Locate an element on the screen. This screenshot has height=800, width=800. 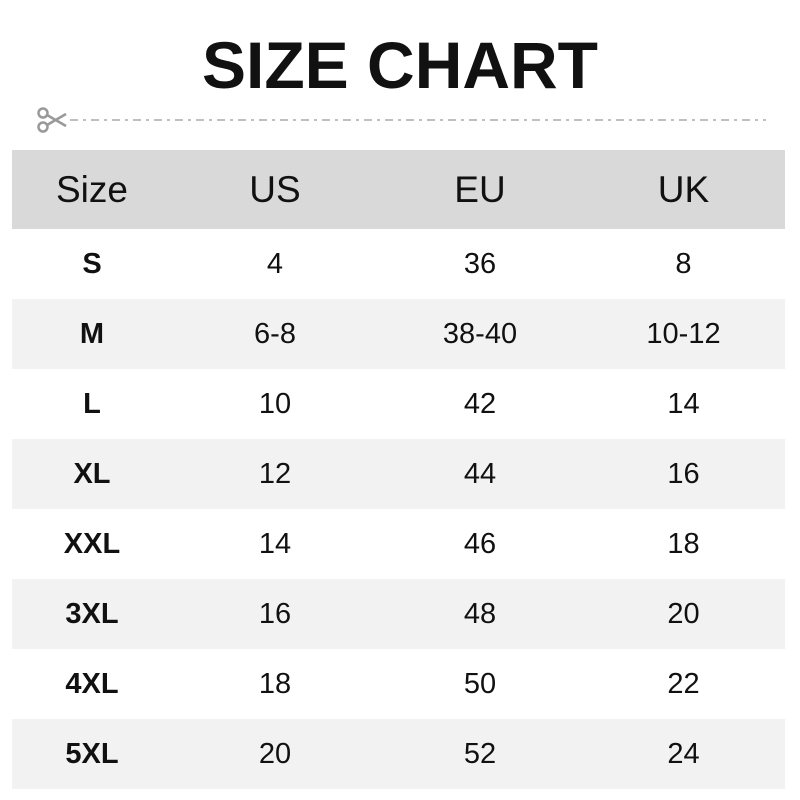
header-size: Size is located at coordinates (92, 189).